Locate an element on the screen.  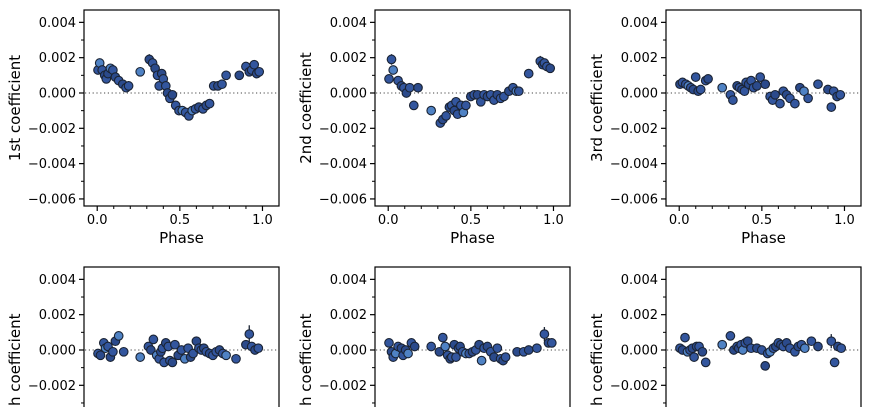
x-tick-label: 0.5 is located at coordinates (471, 220).